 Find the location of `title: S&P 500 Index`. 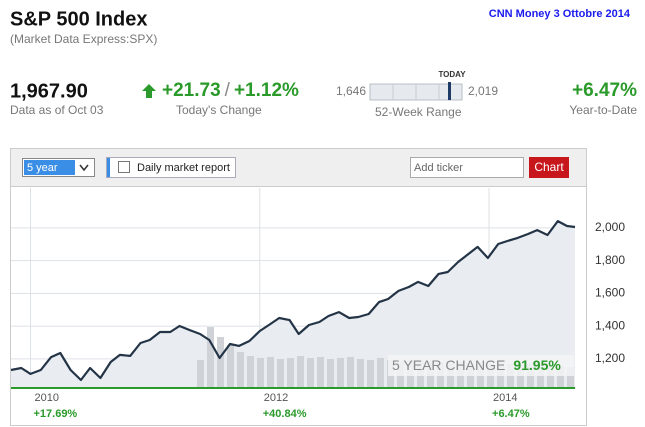

title: S&P 500 Index is located at coordinates (78, 19).